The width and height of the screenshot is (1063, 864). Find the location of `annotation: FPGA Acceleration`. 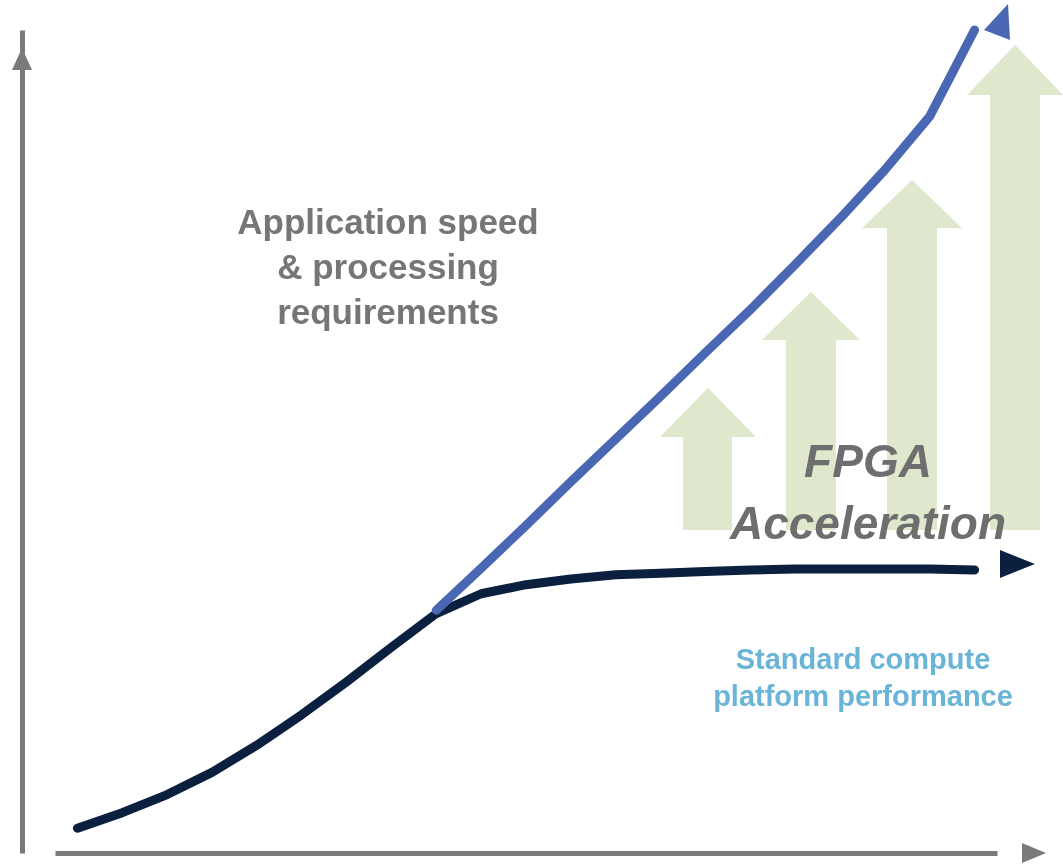

annotation: FPGA Acceleration is located at coordinates (867, 492).